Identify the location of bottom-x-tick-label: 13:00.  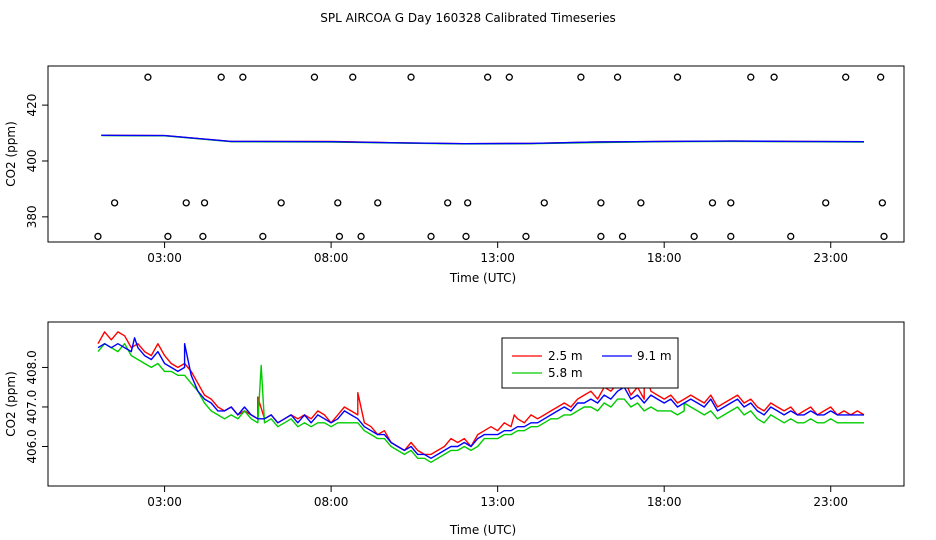
(497, 502).